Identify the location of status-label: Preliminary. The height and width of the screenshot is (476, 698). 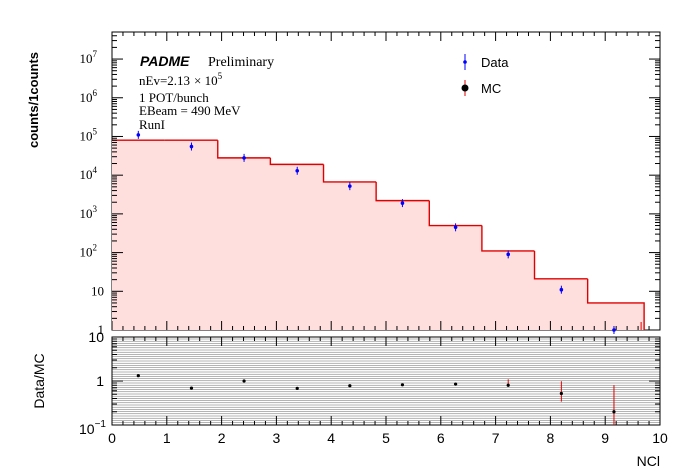
(241, 62).